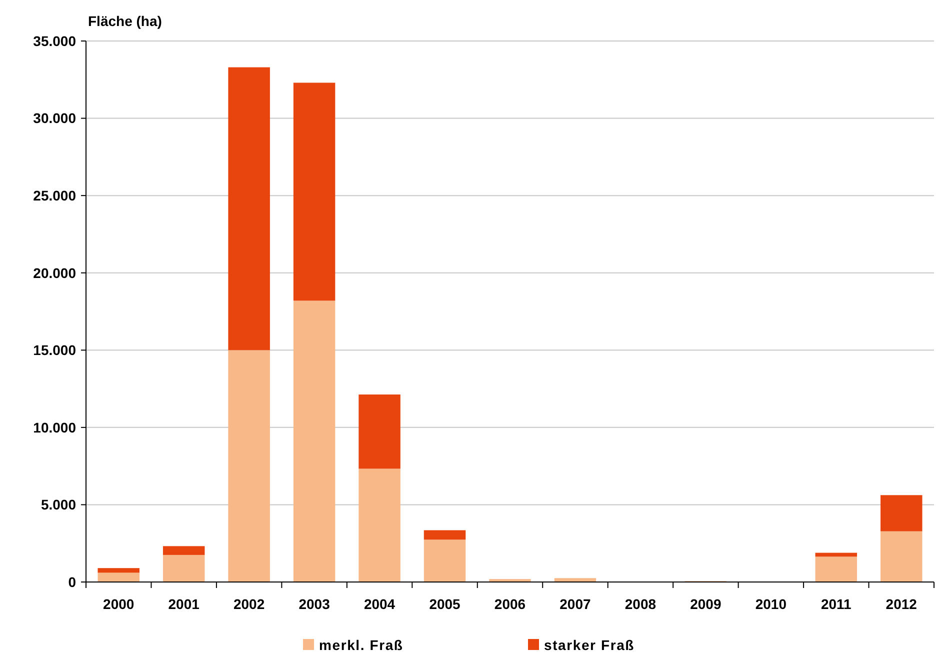 This screenshot has height=670, width=948. What do you see at coordinates (445, 604) in the screenshot?
I see `x-tick-label: 2005` at bounding box center [445, 604].